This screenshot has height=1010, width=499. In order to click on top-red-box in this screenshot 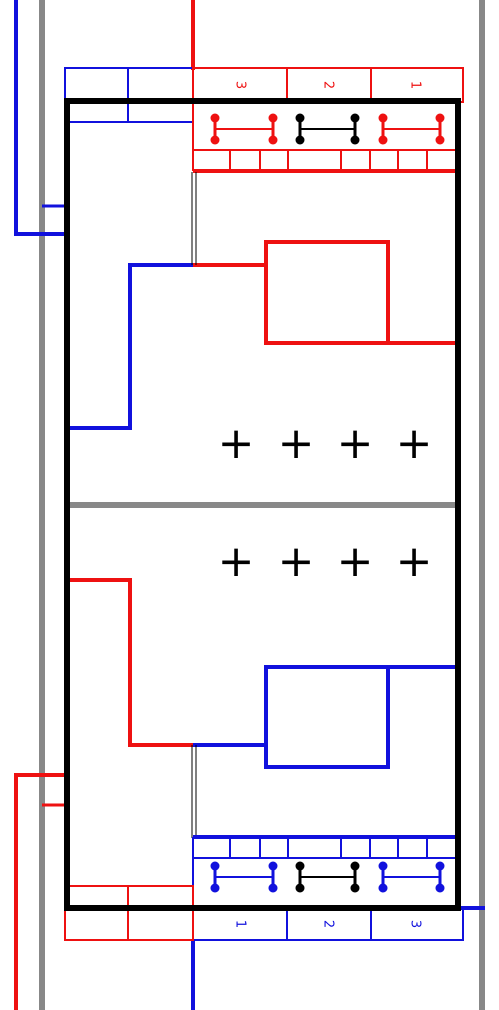, I will do `click(327, 292)`.